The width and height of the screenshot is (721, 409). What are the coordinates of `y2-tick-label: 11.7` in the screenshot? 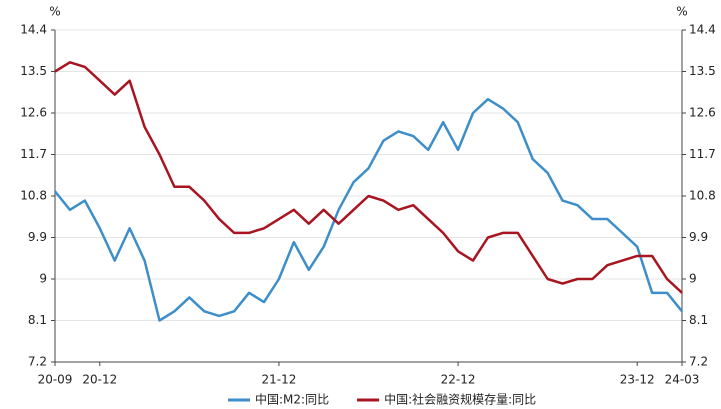 It's located at (702, 154).